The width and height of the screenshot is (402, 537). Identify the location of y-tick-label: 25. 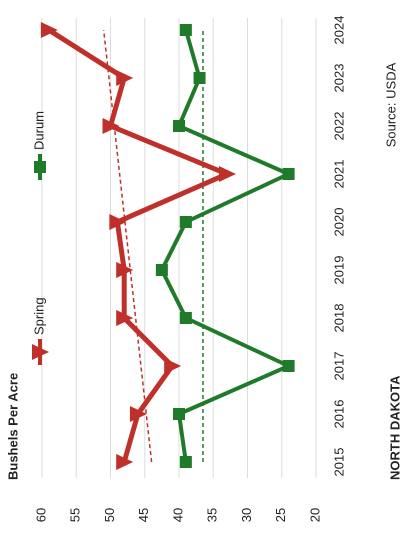
(280, 515).